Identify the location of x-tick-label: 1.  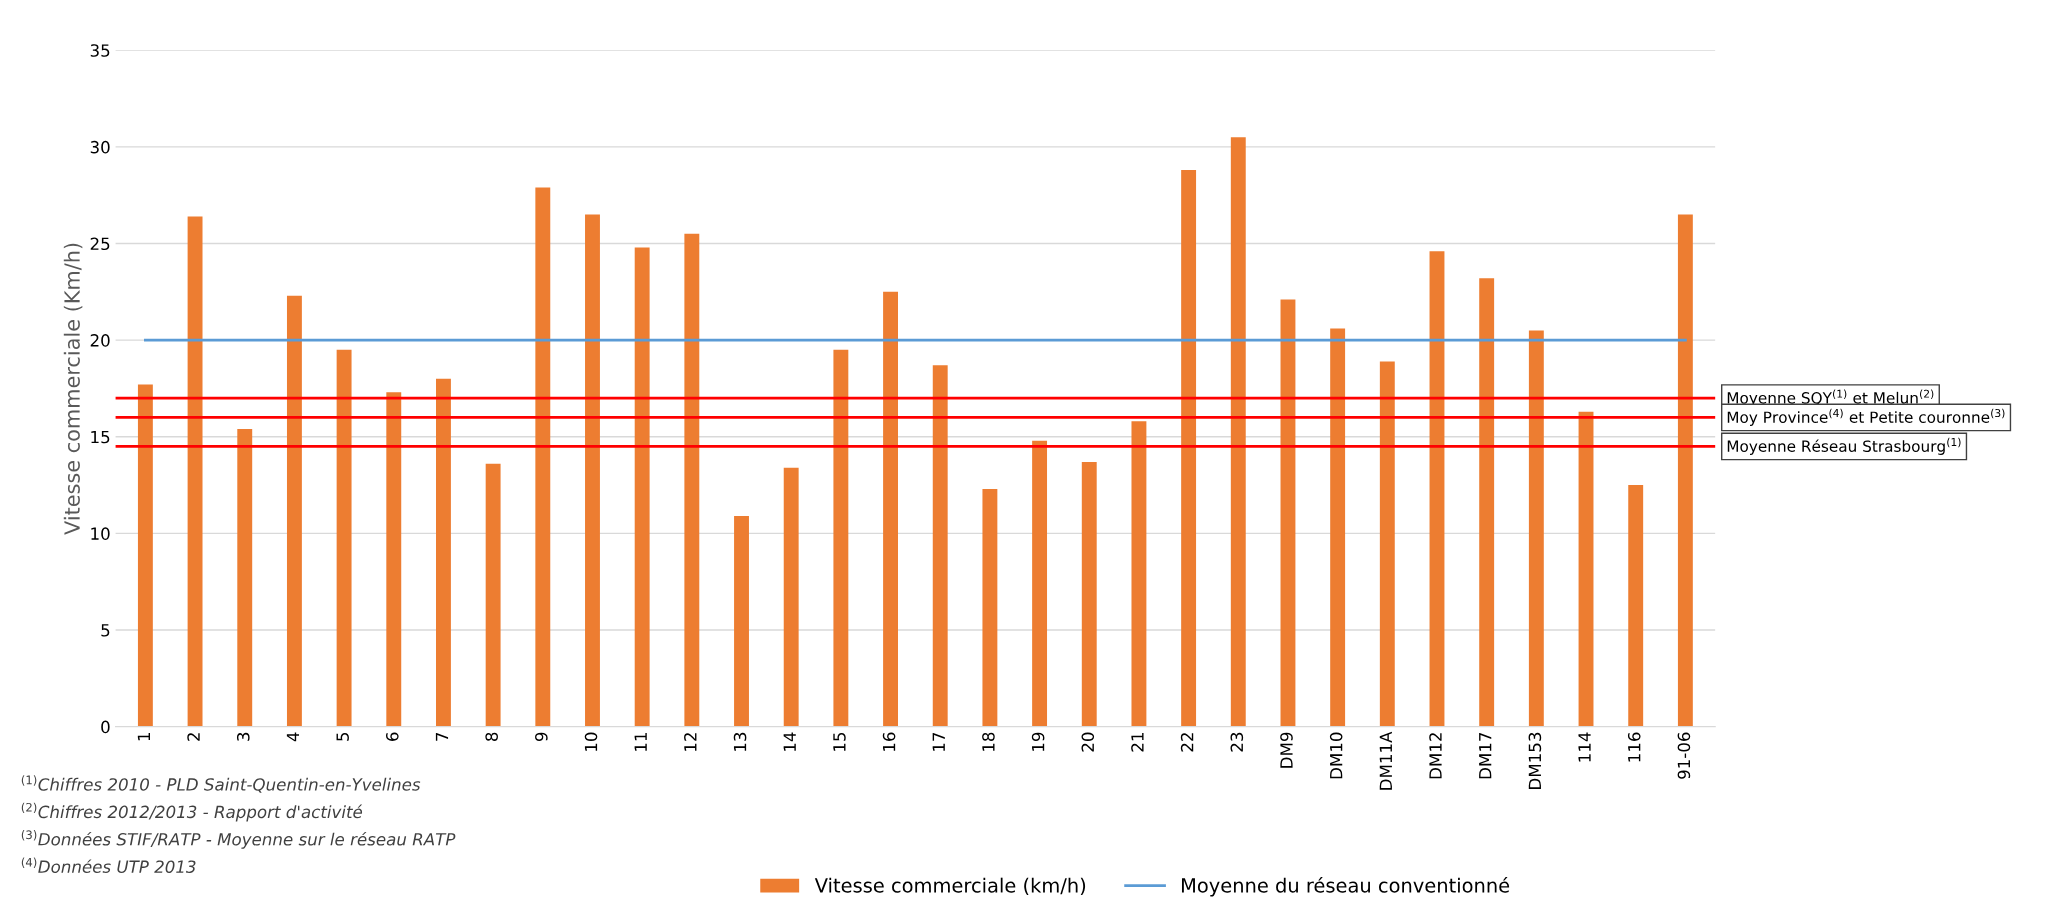
(143, 737).